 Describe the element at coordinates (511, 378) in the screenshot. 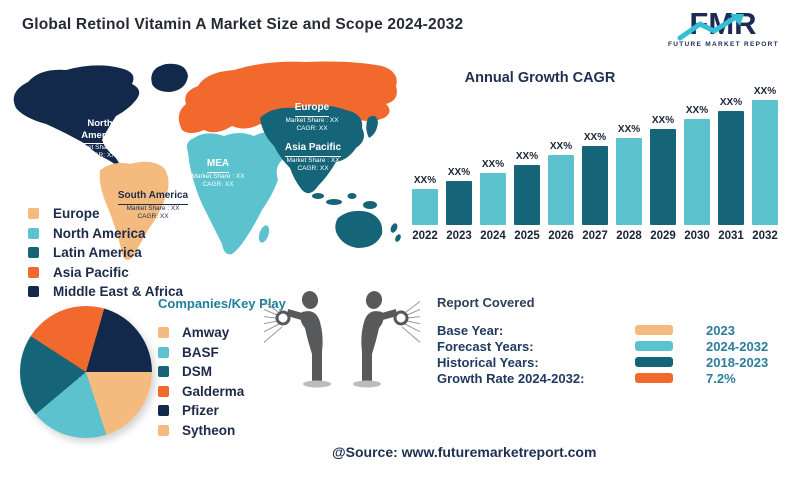

I see `report-row-label: Growth Rate 2024-2032:` at that location.